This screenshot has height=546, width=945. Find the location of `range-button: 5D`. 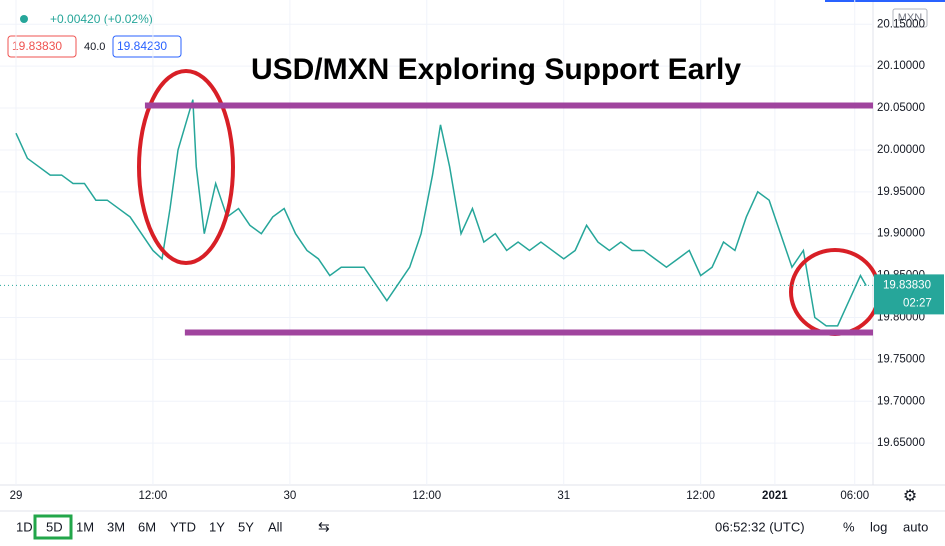

range-button: 5D is located at coordinates (54, 526).